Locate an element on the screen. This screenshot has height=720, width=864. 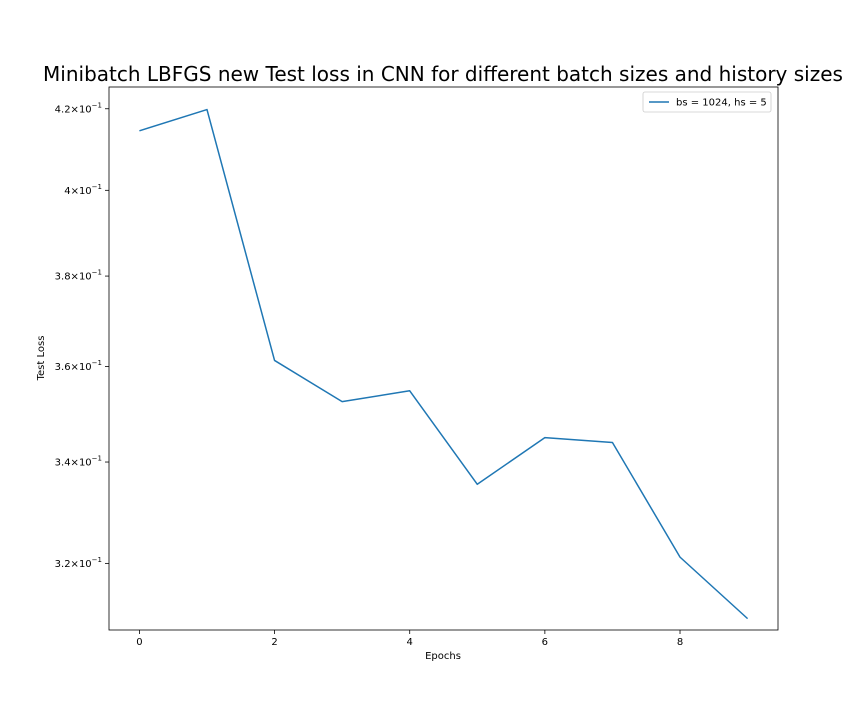
x-tick-label-0: 0 is located at coordinates (139, 642).